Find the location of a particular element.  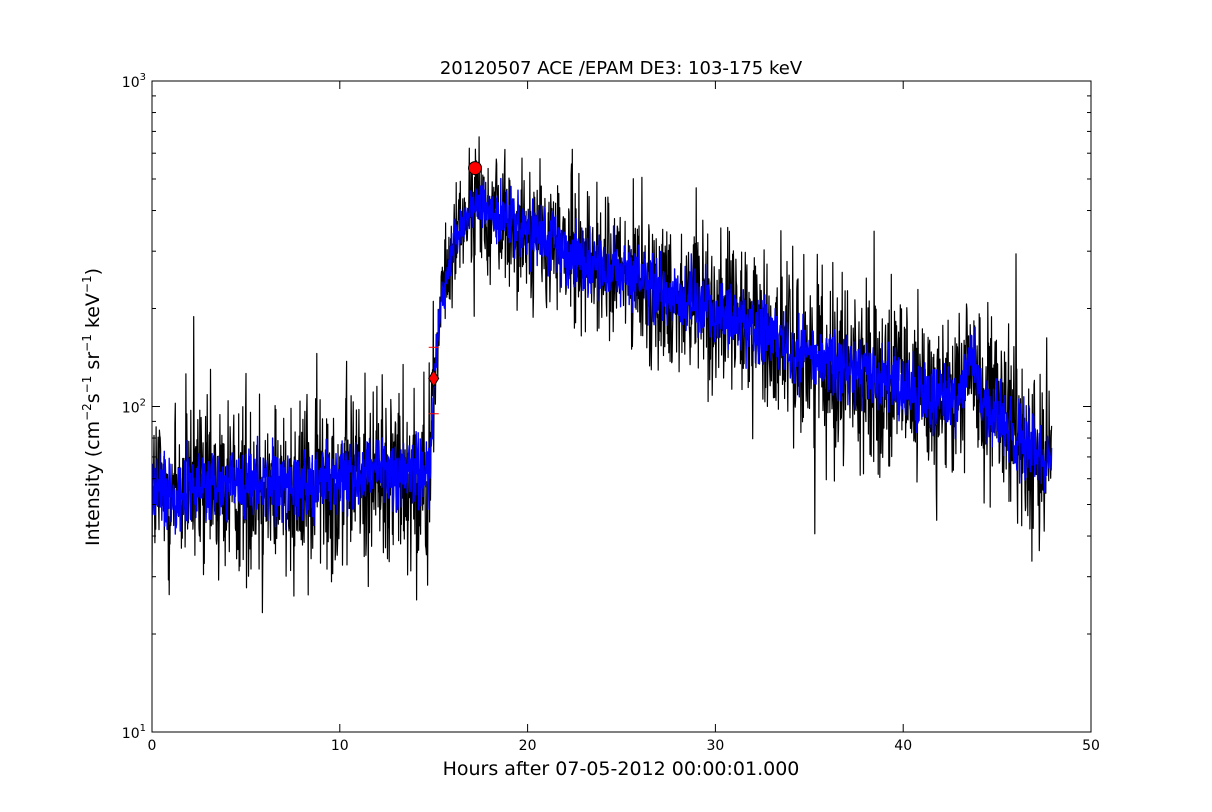

y-tick-label: 10² is located at coordinates (134, 407).